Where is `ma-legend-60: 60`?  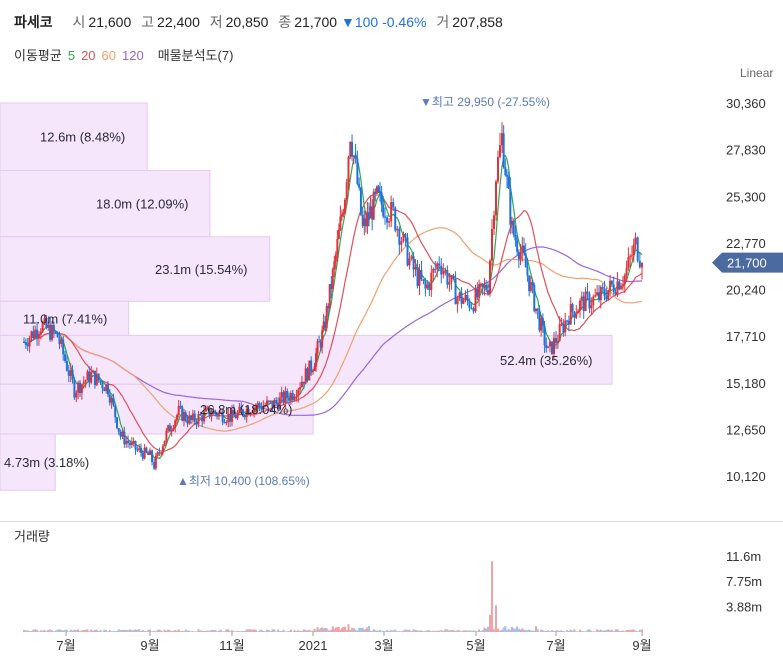 ma-legend-60: 60 is located at coordinates (109, 55).